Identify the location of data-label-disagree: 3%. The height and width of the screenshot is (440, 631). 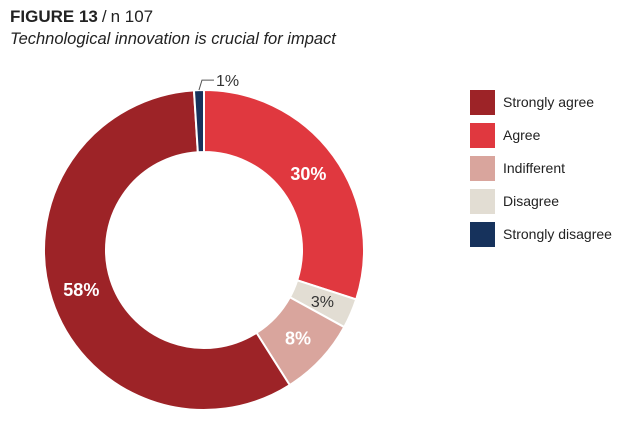
(322, 302).